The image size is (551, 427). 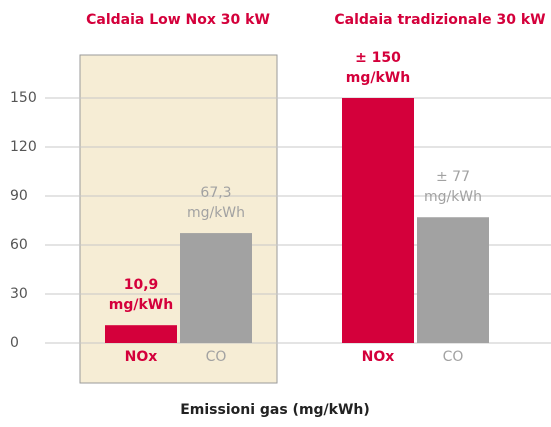 I want to click on value-label: ± 77 mg/kWh, so click(x=453, y=187).